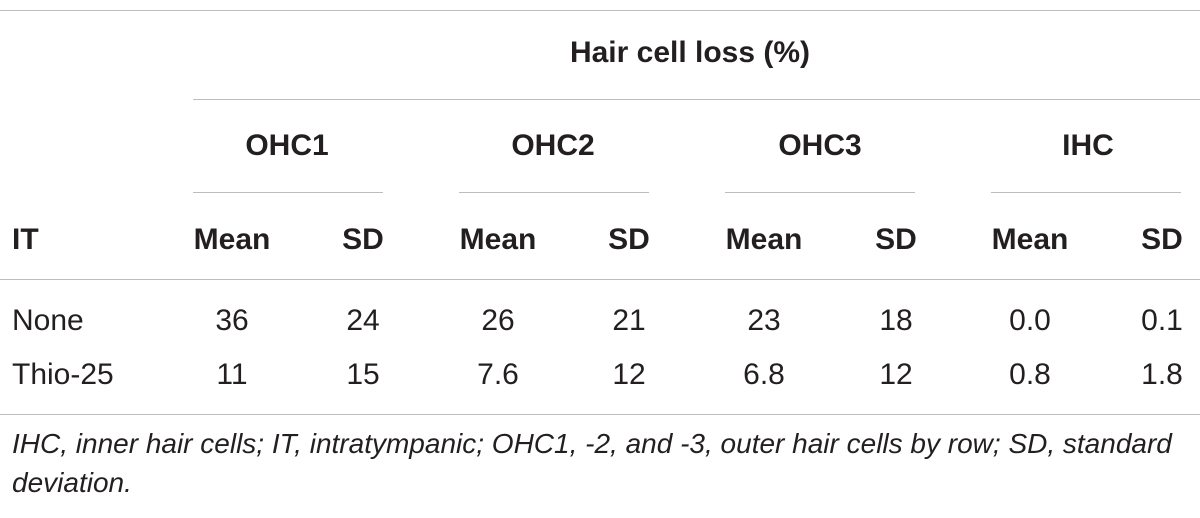 The width and height of the screenshot is (1200, 518). Describe the element at coordinates (629, 320) in the screenshot. I see `table-cell: 21` at that location.